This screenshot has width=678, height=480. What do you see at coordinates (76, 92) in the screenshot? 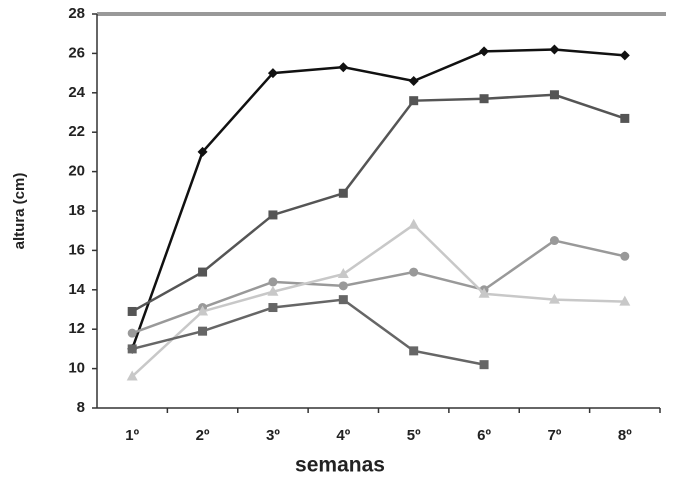
I see `y-tick-label: 24` at bounding box center [76, 92].